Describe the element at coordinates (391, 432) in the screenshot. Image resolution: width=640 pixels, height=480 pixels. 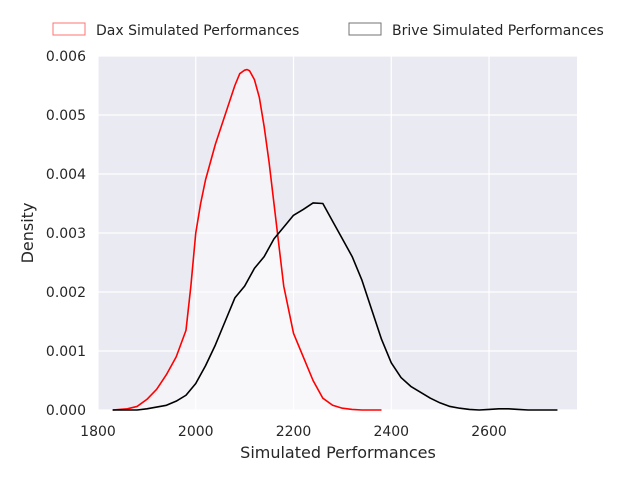
I see `x-tick-label: 2400` at that location.